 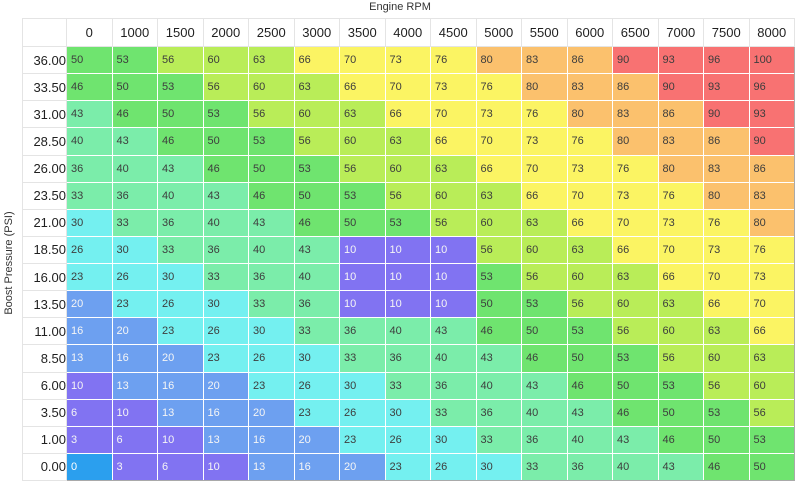 What do you see at coordinates (134, 412) in the screenshot?
I see `cell: 10` at bounding box center [134, 412].